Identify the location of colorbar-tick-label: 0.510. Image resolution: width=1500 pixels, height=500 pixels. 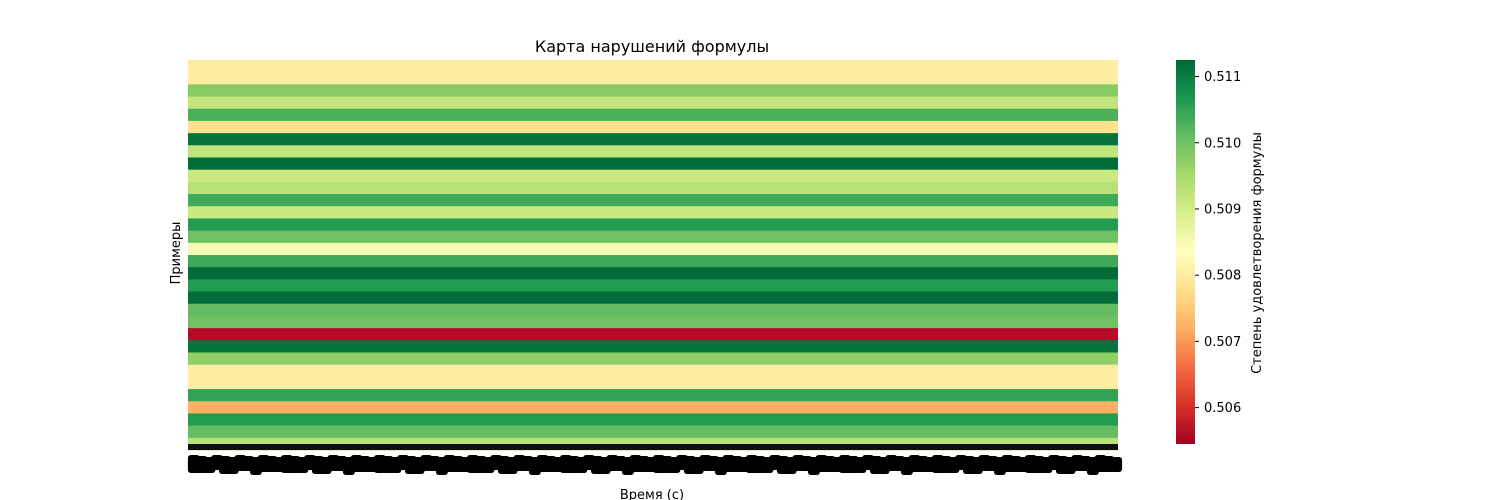
(1222, 143).